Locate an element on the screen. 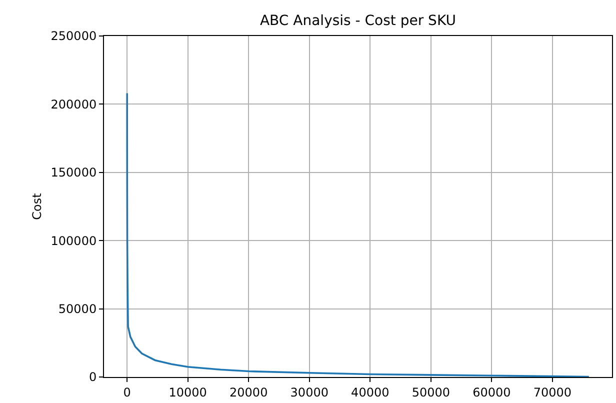 Image resolution: width=616 pixels, height=403 pixels. x-tick-label: 40000 is located at coordinates (370, 392).